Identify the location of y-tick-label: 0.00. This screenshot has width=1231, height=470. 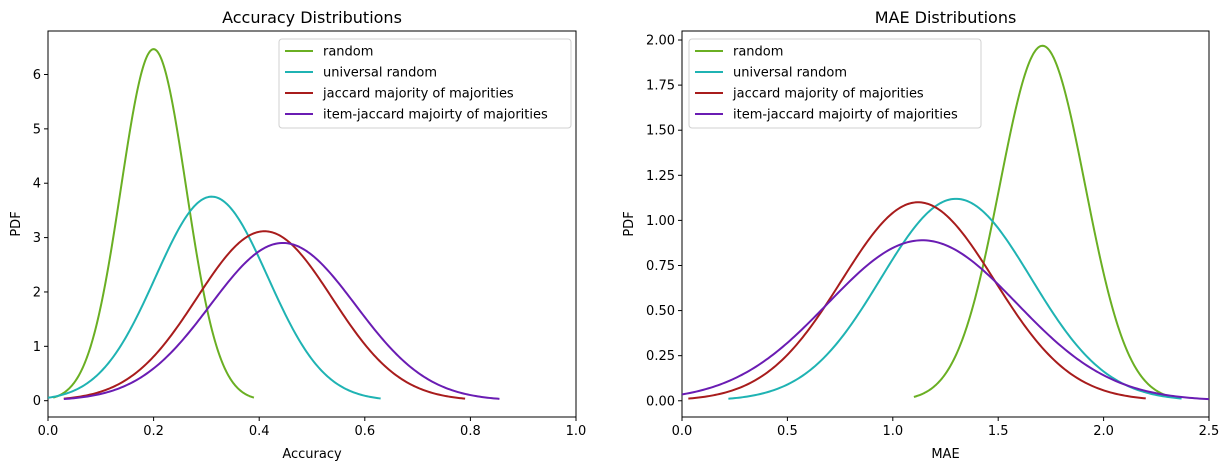
(660, 401).